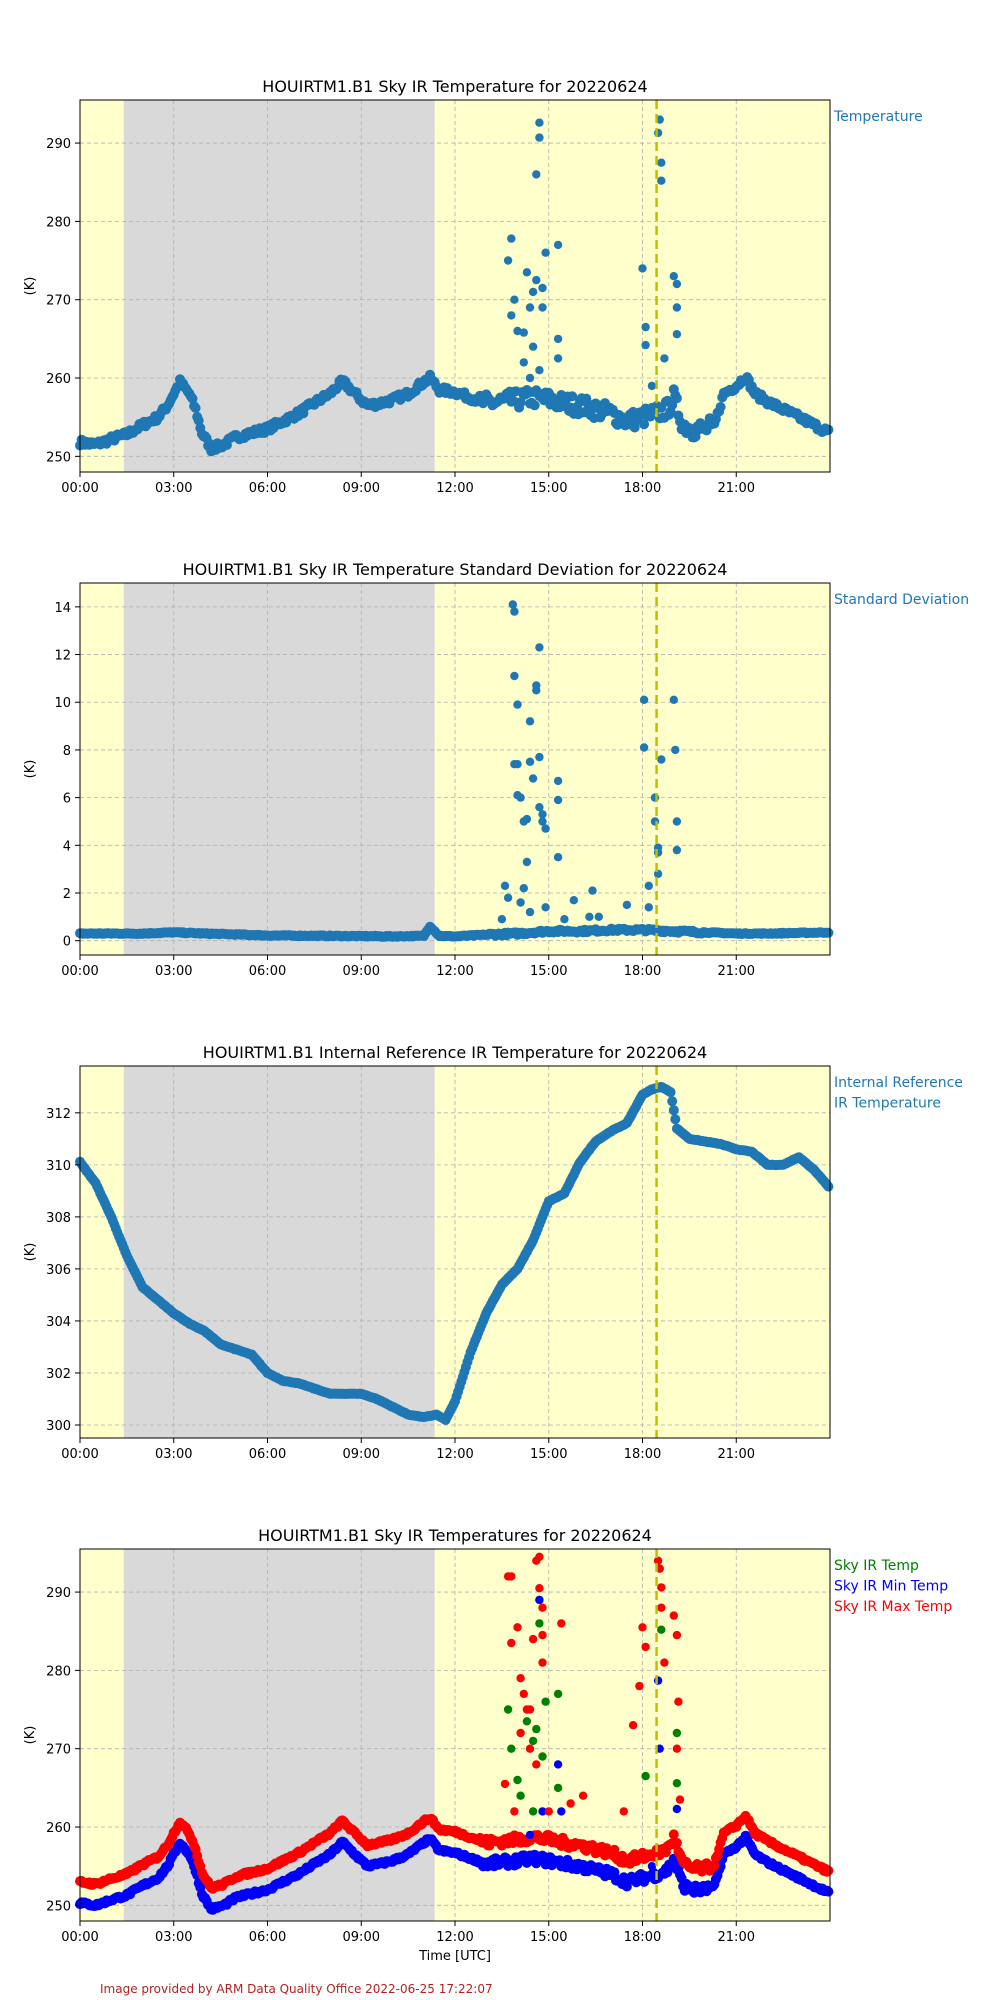  What do you see at coordinates (267, 971) in the screenshot?
I see `x-tick-label: 06:00` at bounding box center [267, 971].